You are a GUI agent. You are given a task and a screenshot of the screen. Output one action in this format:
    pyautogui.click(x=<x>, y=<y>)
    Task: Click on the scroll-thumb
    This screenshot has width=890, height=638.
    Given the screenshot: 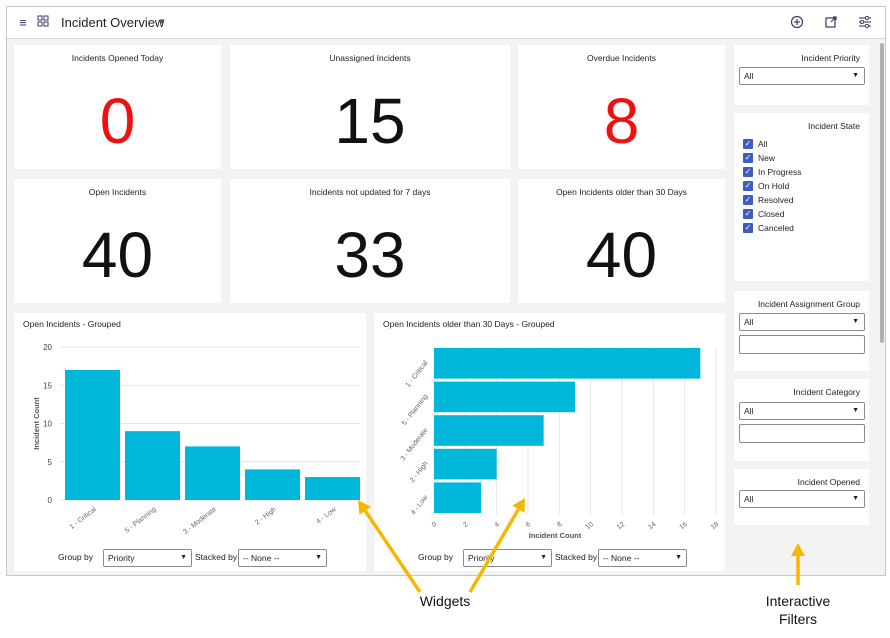 What is the action you would take?
    pyautogui.click(x=882, y=193)
    